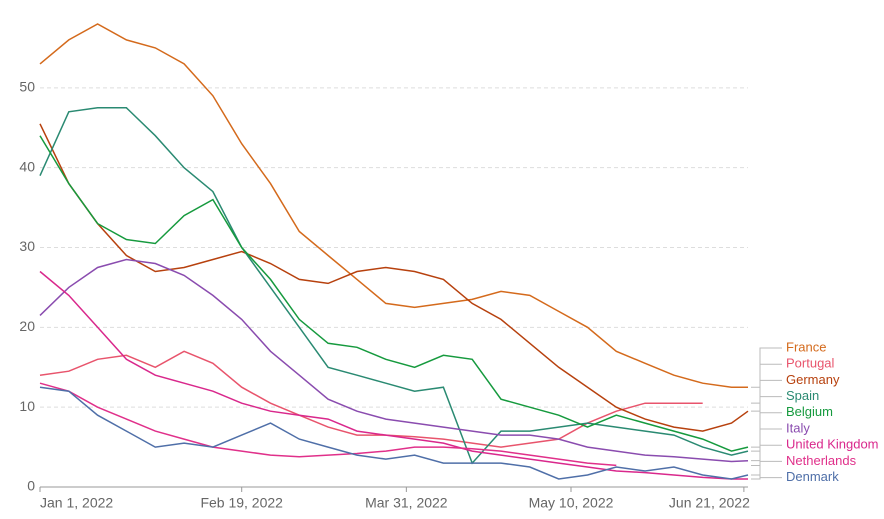 Image resolution: width=884 pixels, height=519 pixels. I want to click on y-tick-label: 20, so click(27, 326).